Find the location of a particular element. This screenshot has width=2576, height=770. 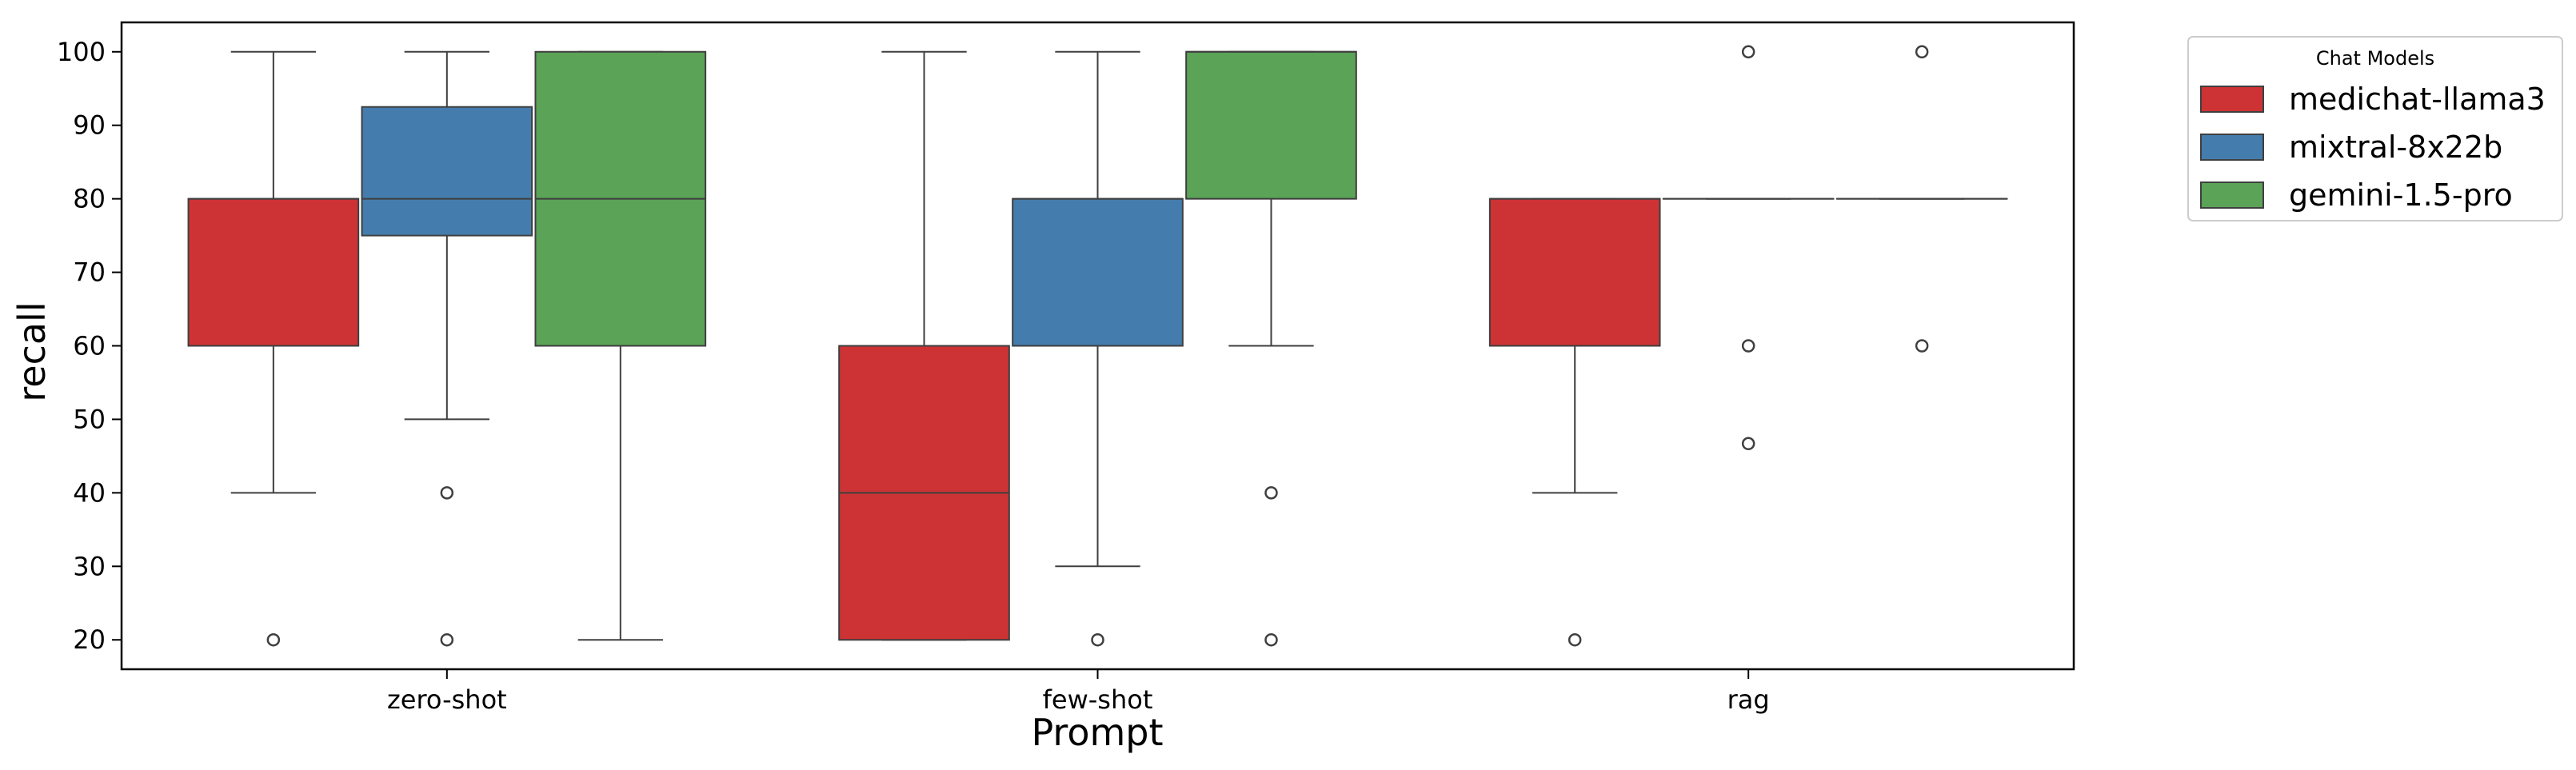

y-tick-label: 20 is located at coordinates (89, 639).